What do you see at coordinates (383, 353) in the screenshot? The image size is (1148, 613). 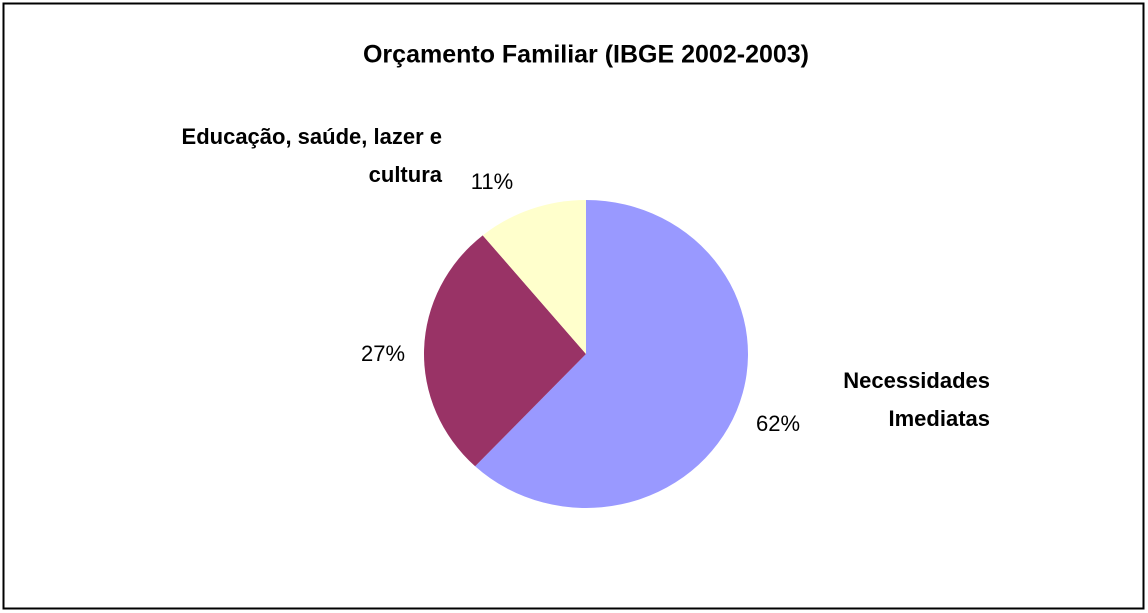 I see `value-label: 27%` at bounding box center [383, 353].